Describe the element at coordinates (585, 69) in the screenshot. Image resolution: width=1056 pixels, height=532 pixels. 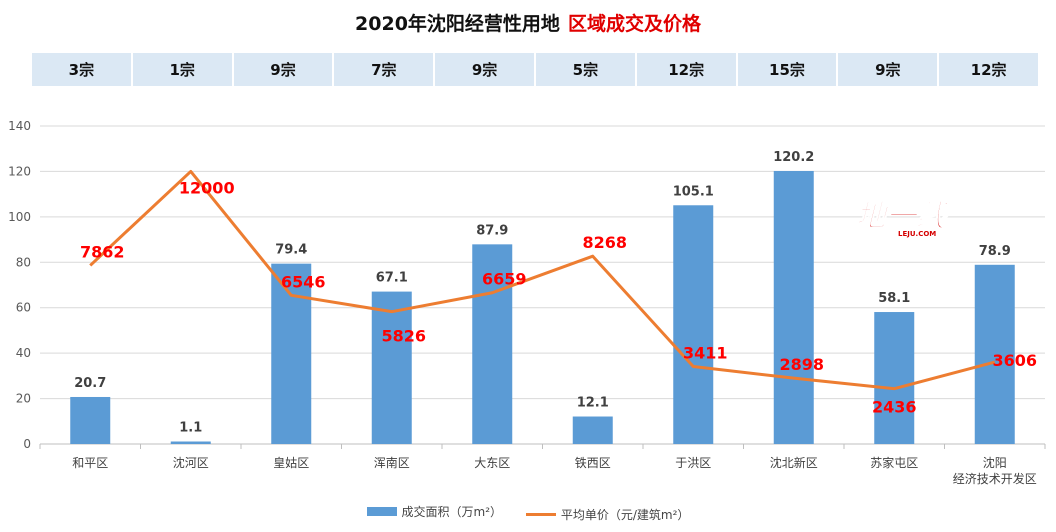
I see `deal-count-cell: 5宗` at that location.